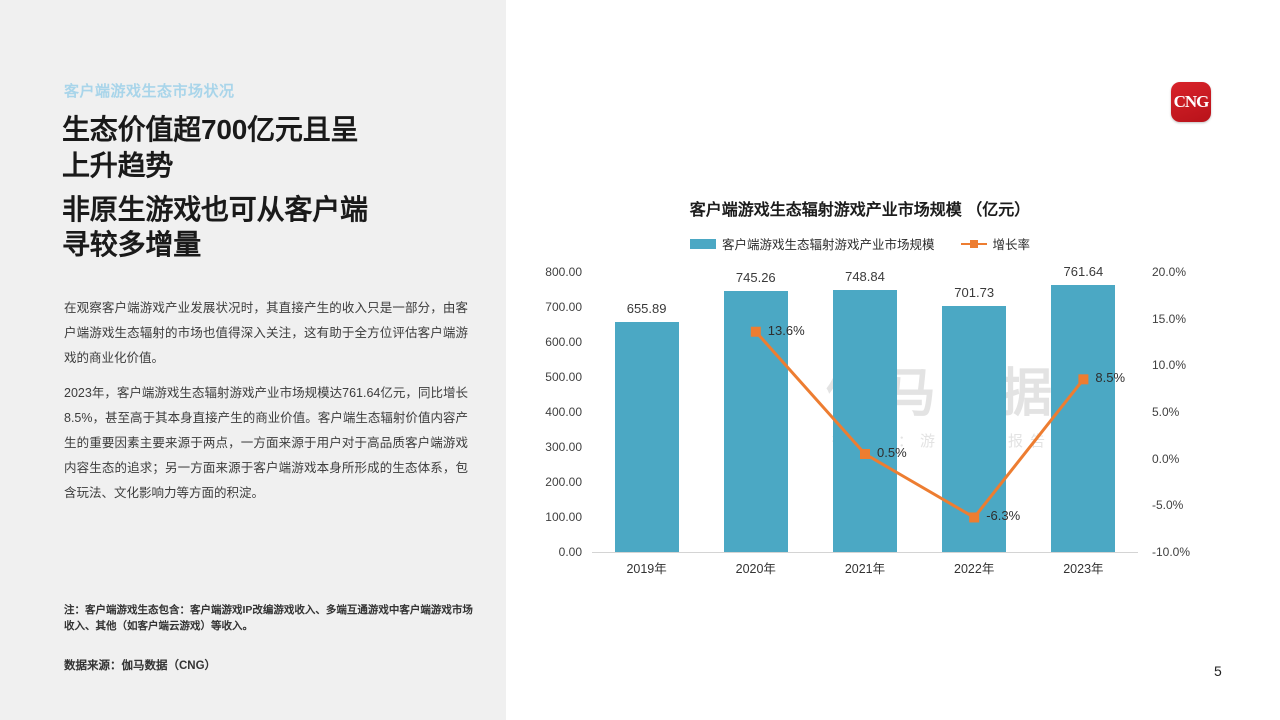 This screenshot has width=1280, height=720. I want to click on cng-logo: CNG, so click(1191, 102).